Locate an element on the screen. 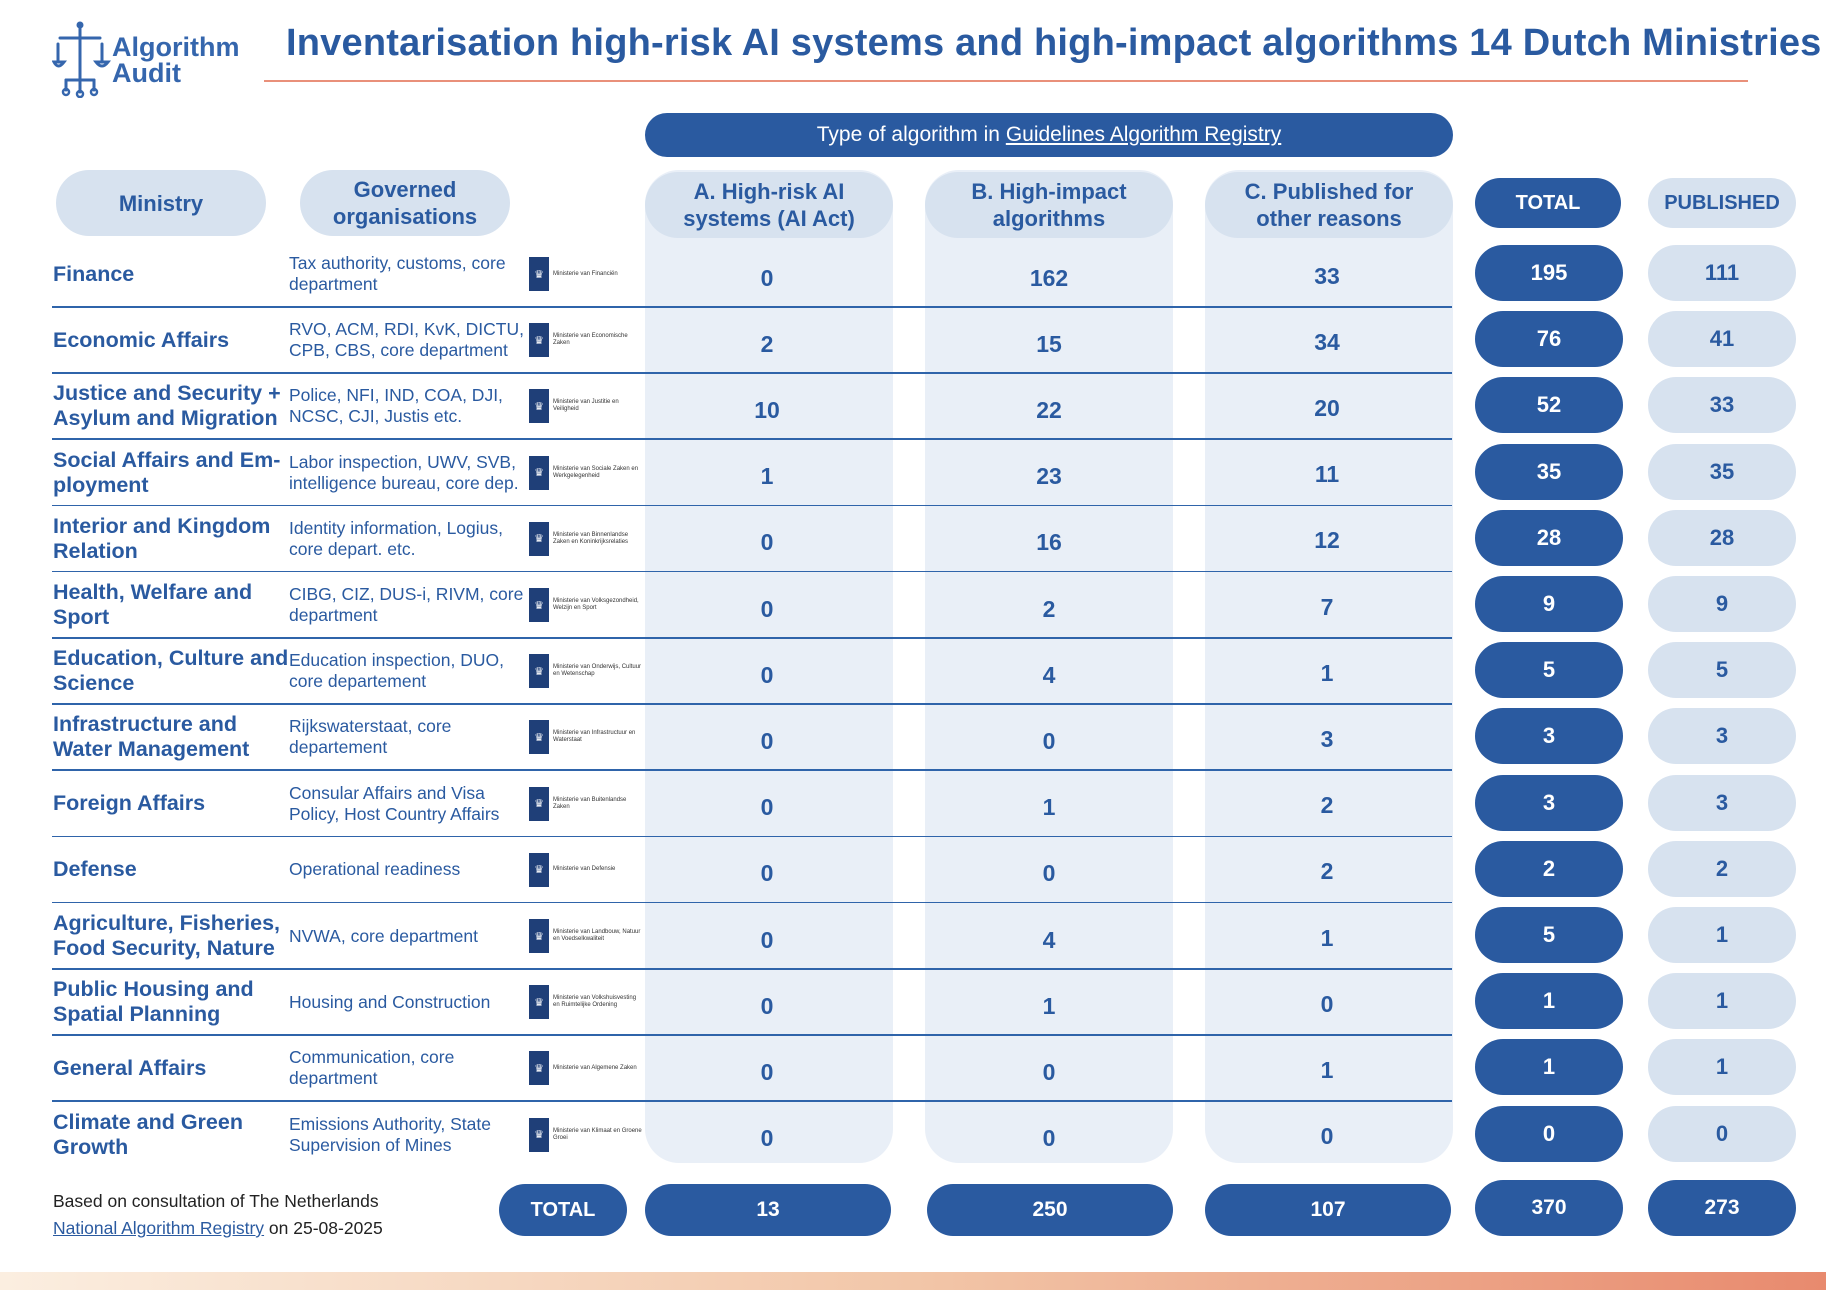 The width and height of the screenshot is (1826, 1290). title-underline is located at coordinates (1006, 81).